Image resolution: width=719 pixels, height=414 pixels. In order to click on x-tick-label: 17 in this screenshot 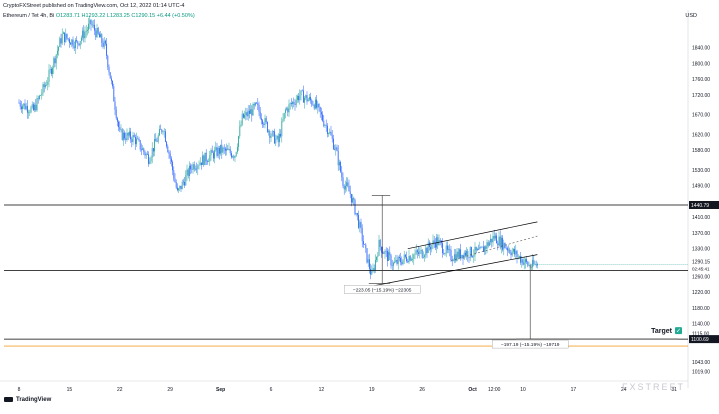, I will do `click(574, 390)`.